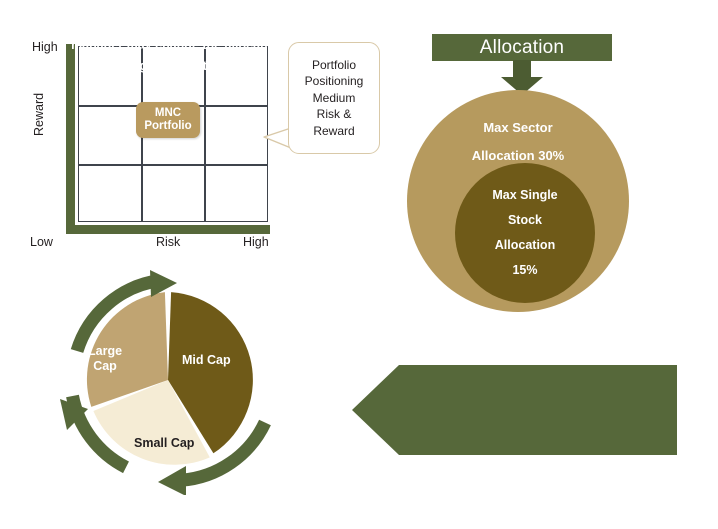 This screenshot has height=529, width=718. I want to click on callout-line-3: Medium, so click(334, 97).